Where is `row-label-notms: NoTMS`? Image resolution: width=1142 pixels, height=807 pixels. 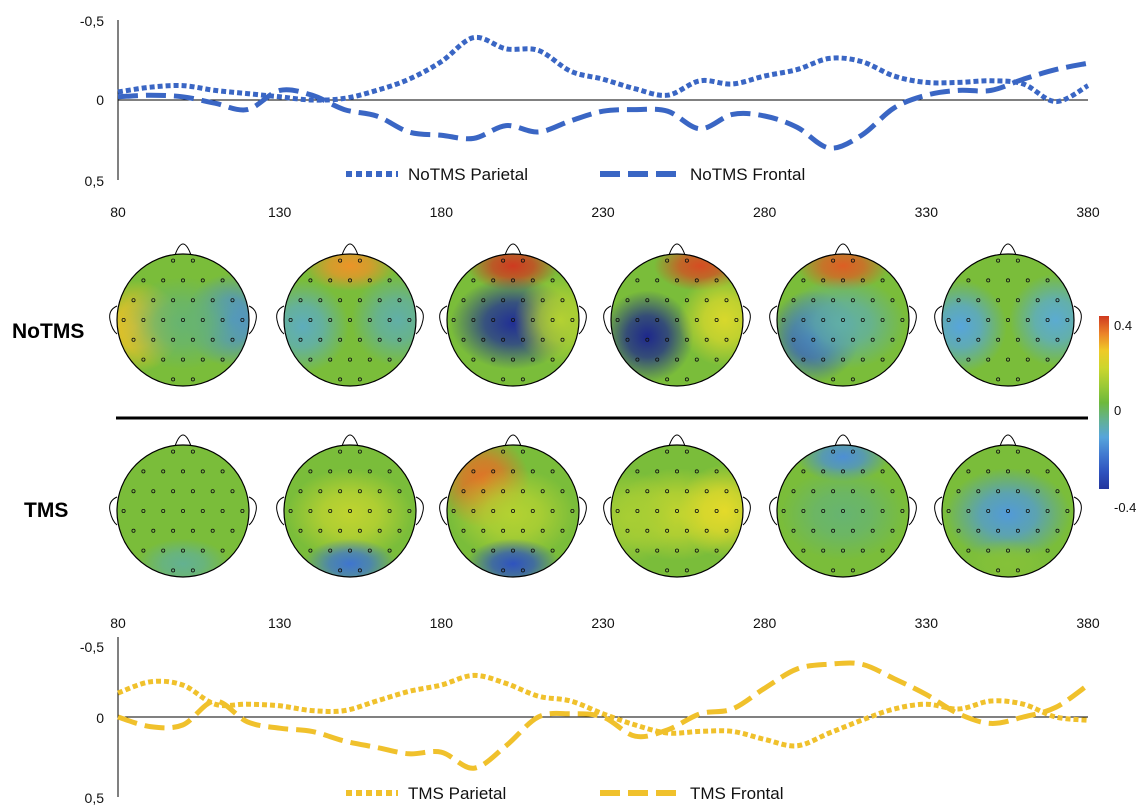
row-label-notms: NoTMS is located at coordinates (48, 331).